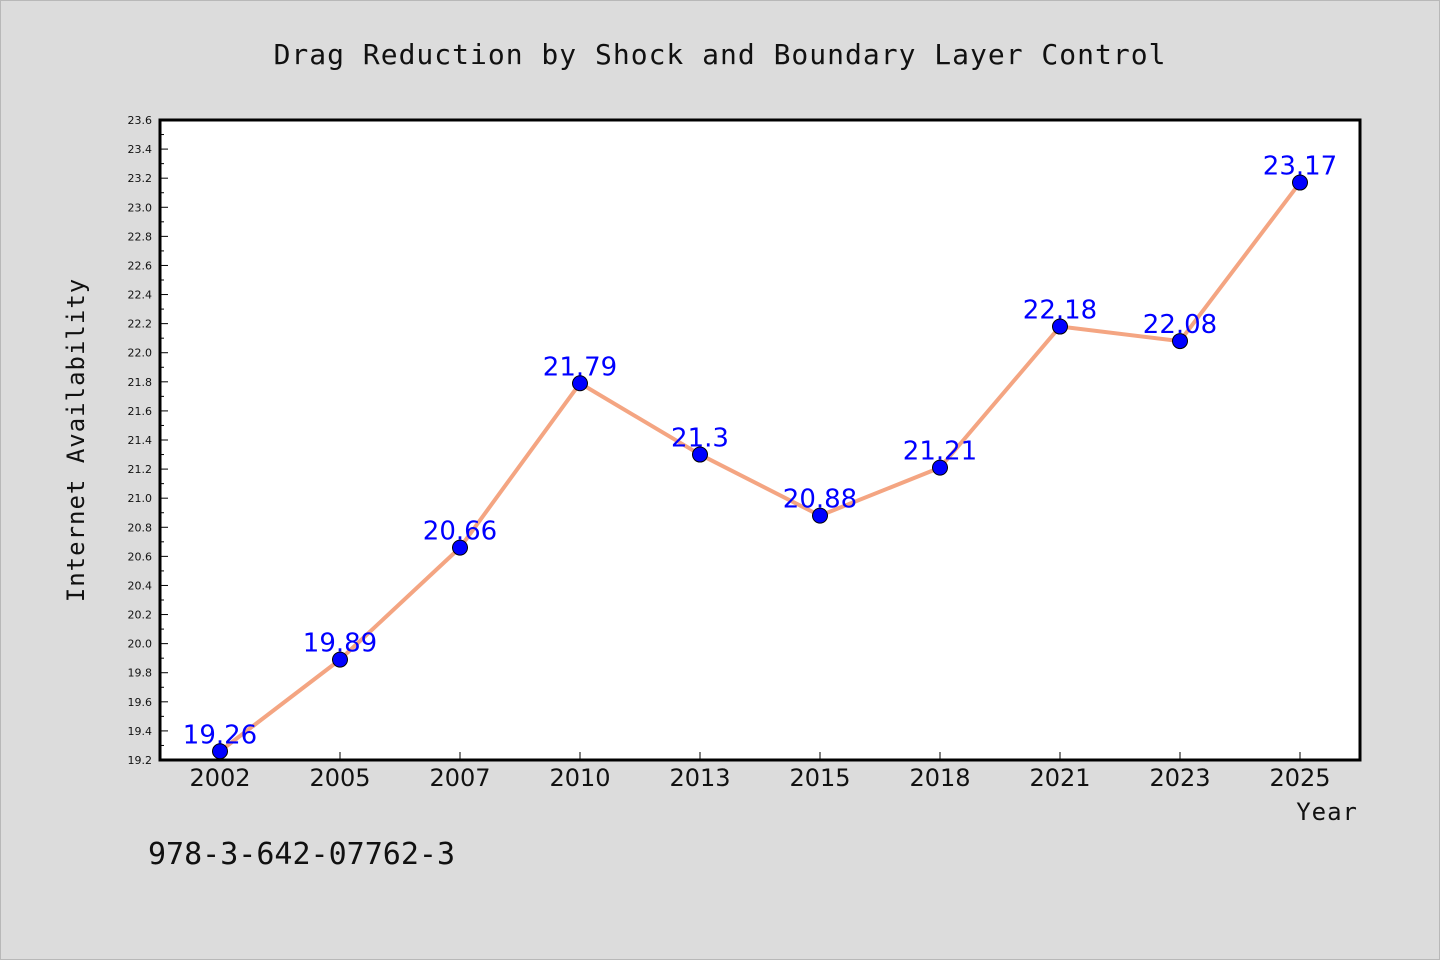 Image resolution: width=1440 pixels, height=960 pixels. Describe the element at coordinates (140, 760) in the screenshot. I see `y-tick-label: 19.2` at that location.